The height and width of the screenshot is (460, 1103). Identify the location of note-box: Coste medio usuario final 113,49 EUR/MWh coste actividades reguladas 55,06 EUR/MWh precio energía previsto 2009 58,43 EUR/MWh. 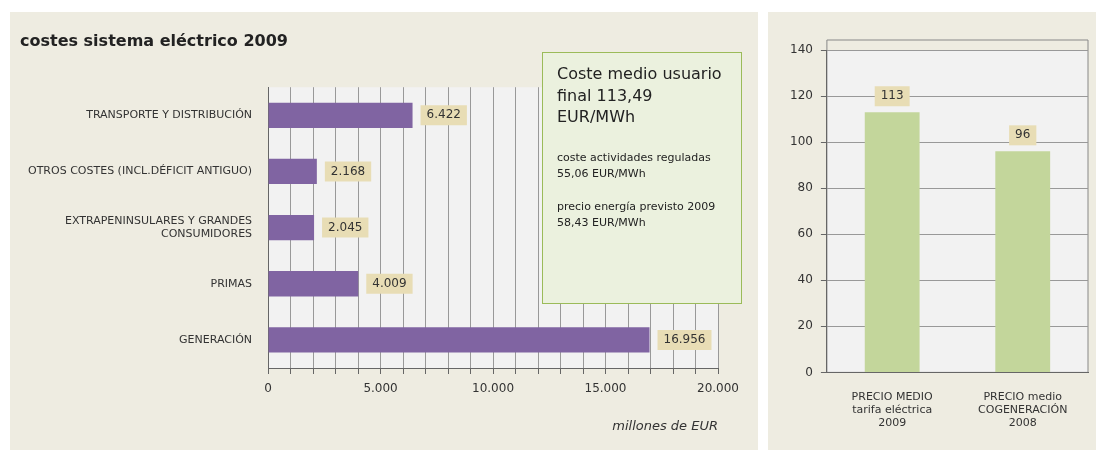
(642, 178).